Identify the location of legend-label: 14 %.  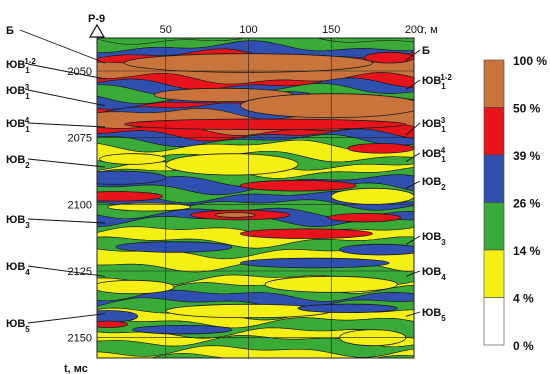
(527, 251).